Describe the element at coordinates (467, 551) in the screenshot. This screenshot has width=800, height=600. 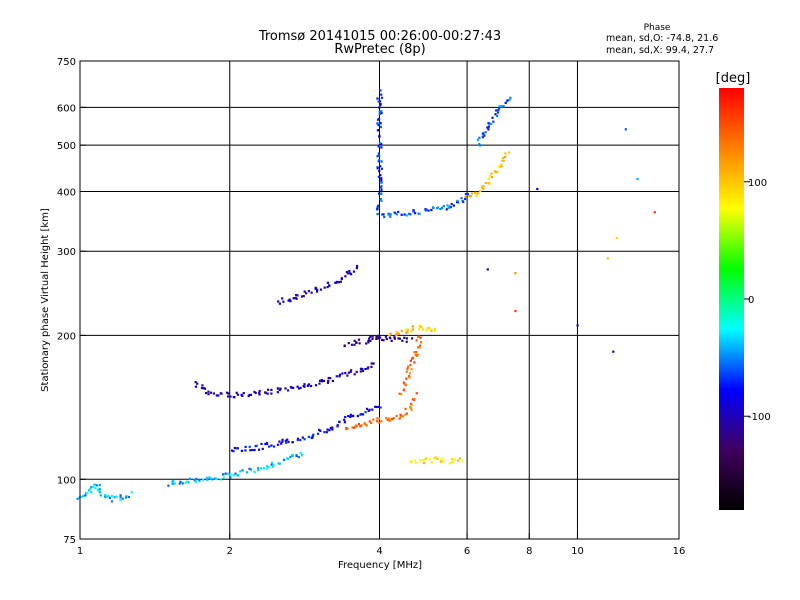
I see `x-tick-label: 6` at that location.